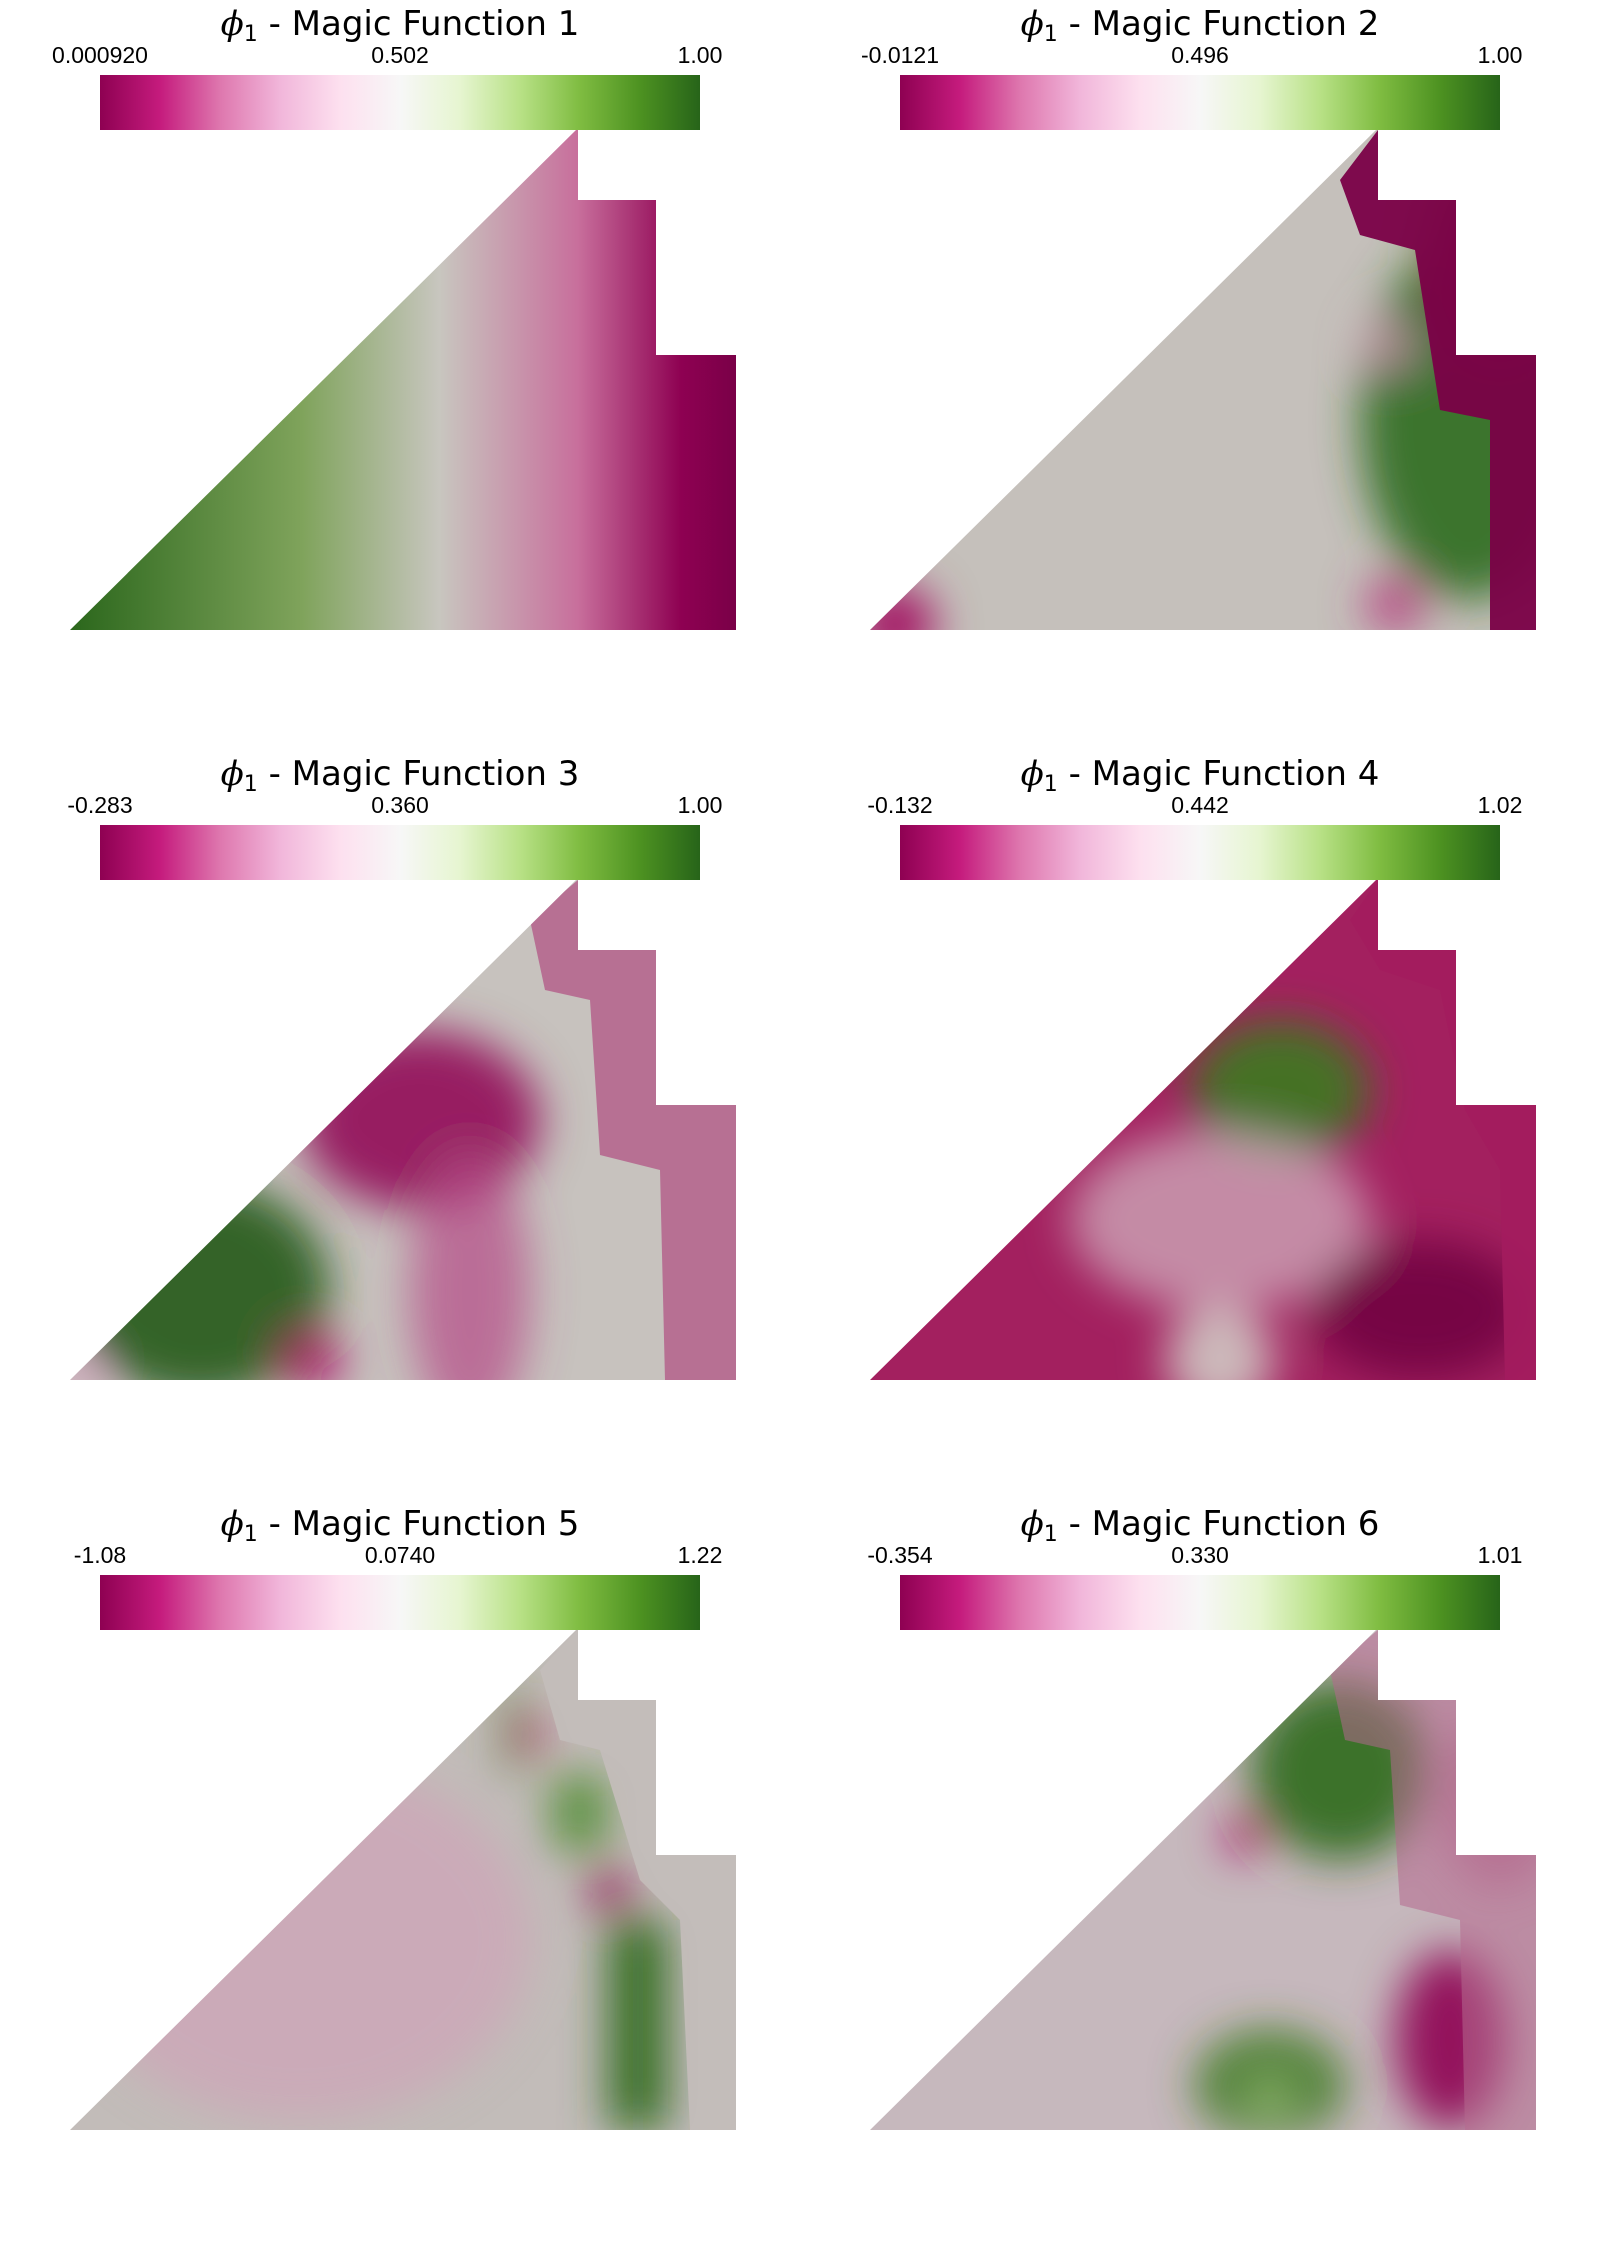 The width and height of the screenshot is (1600, 2250). What do you see at coordinates (1218, 1524) in the screenshot?
I see `title-text: - Magic Function 6` at bounding box center [1218, 1524].